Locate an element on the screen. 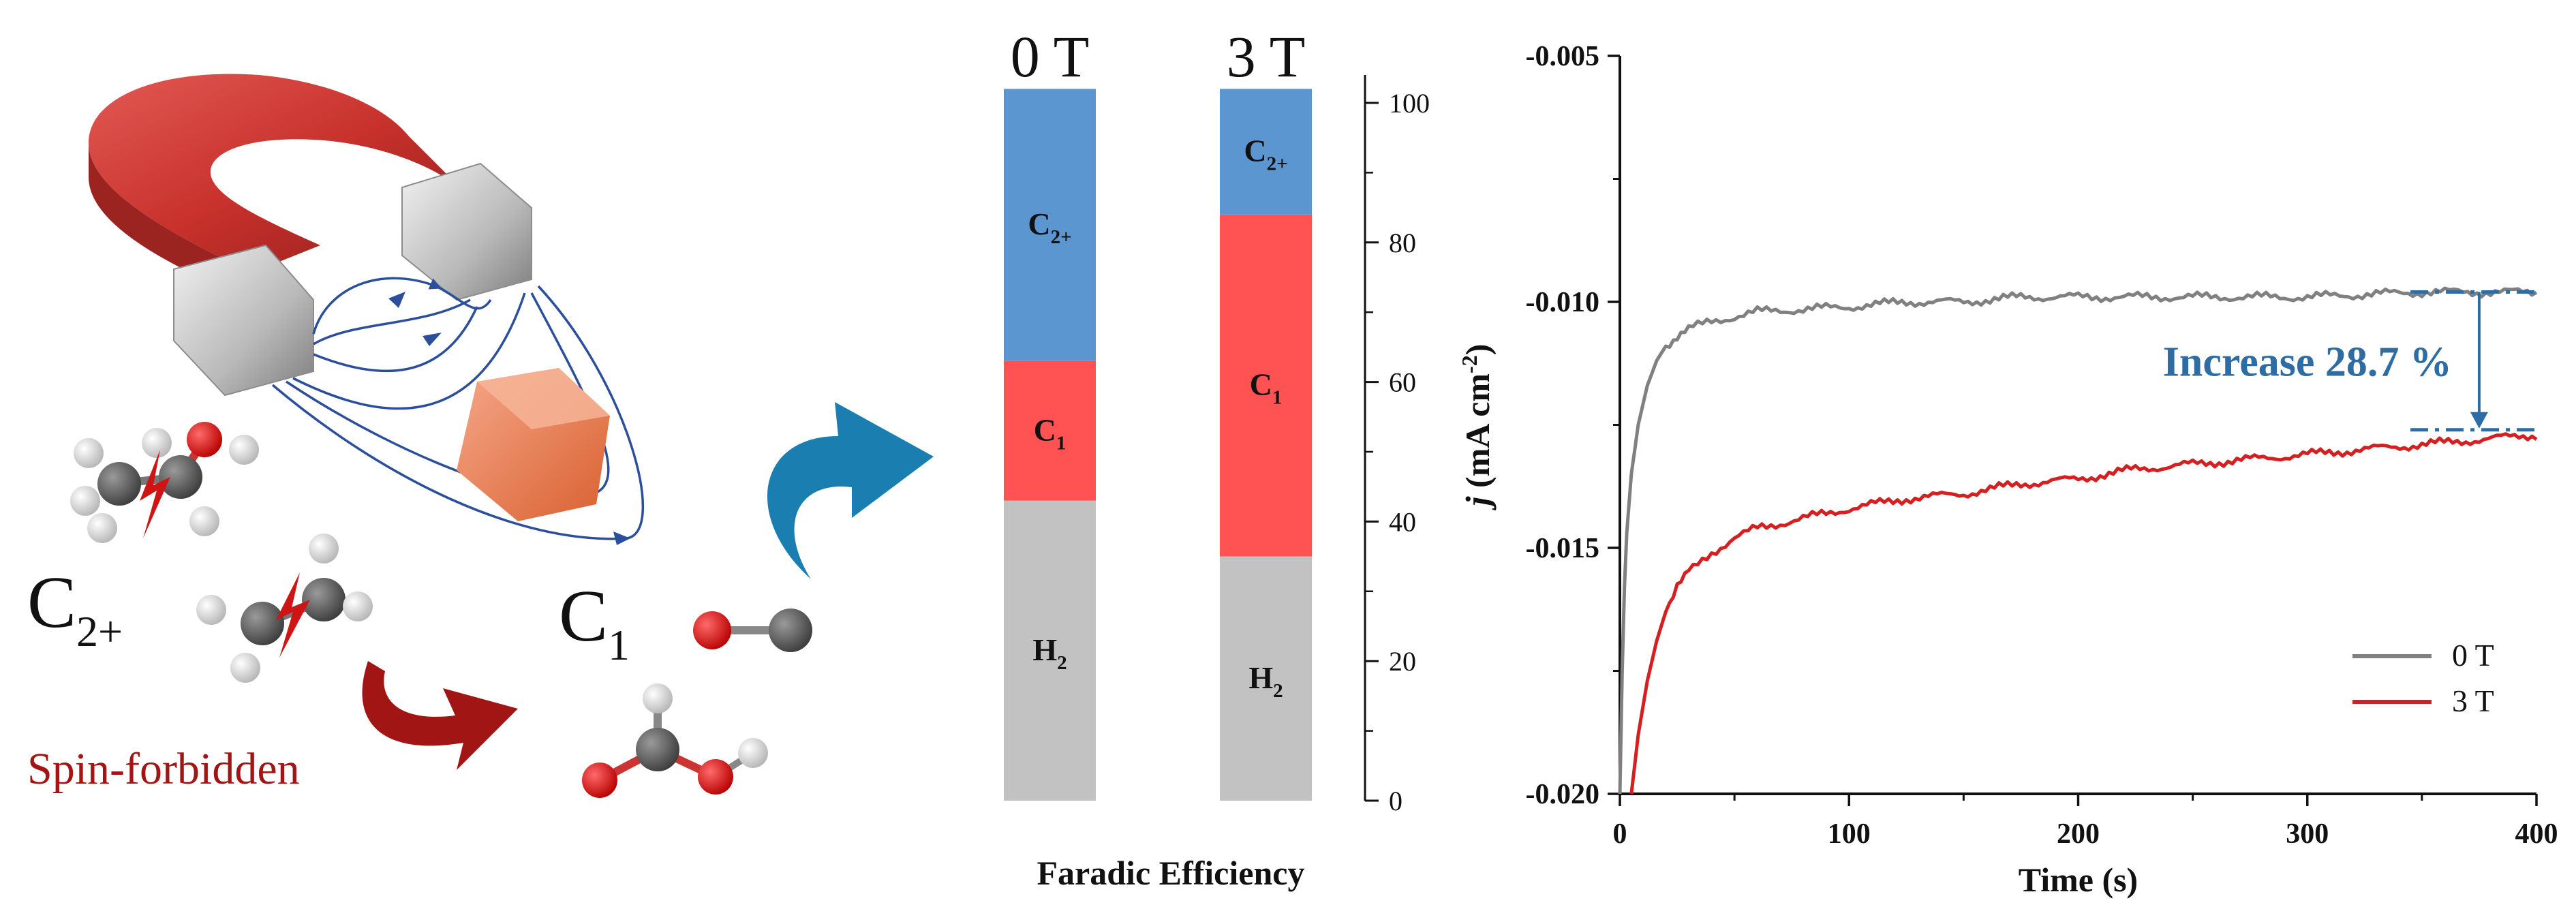 Image resolution: width=2576 pixels, height=924 pixels. legend-label-series-3t: 3 T is located at coordinates (2473, 700).